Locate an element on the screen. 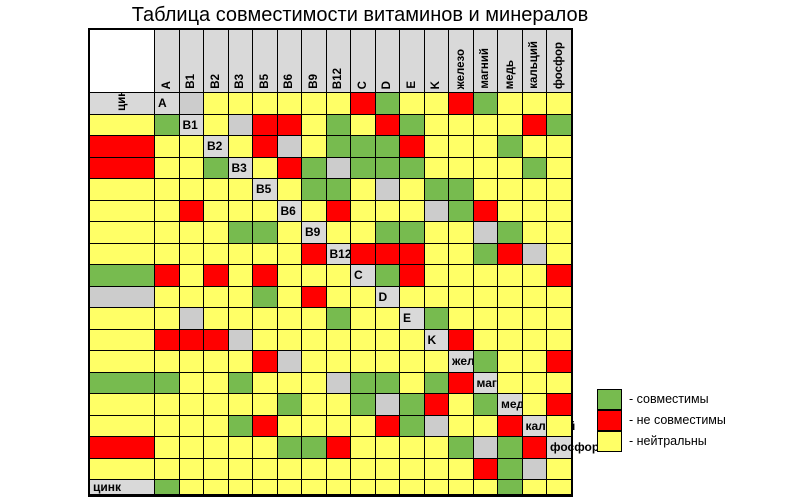 The width and height of the screenshot is (800, 497). row-header: B5 is located at coordinates (265, 189).